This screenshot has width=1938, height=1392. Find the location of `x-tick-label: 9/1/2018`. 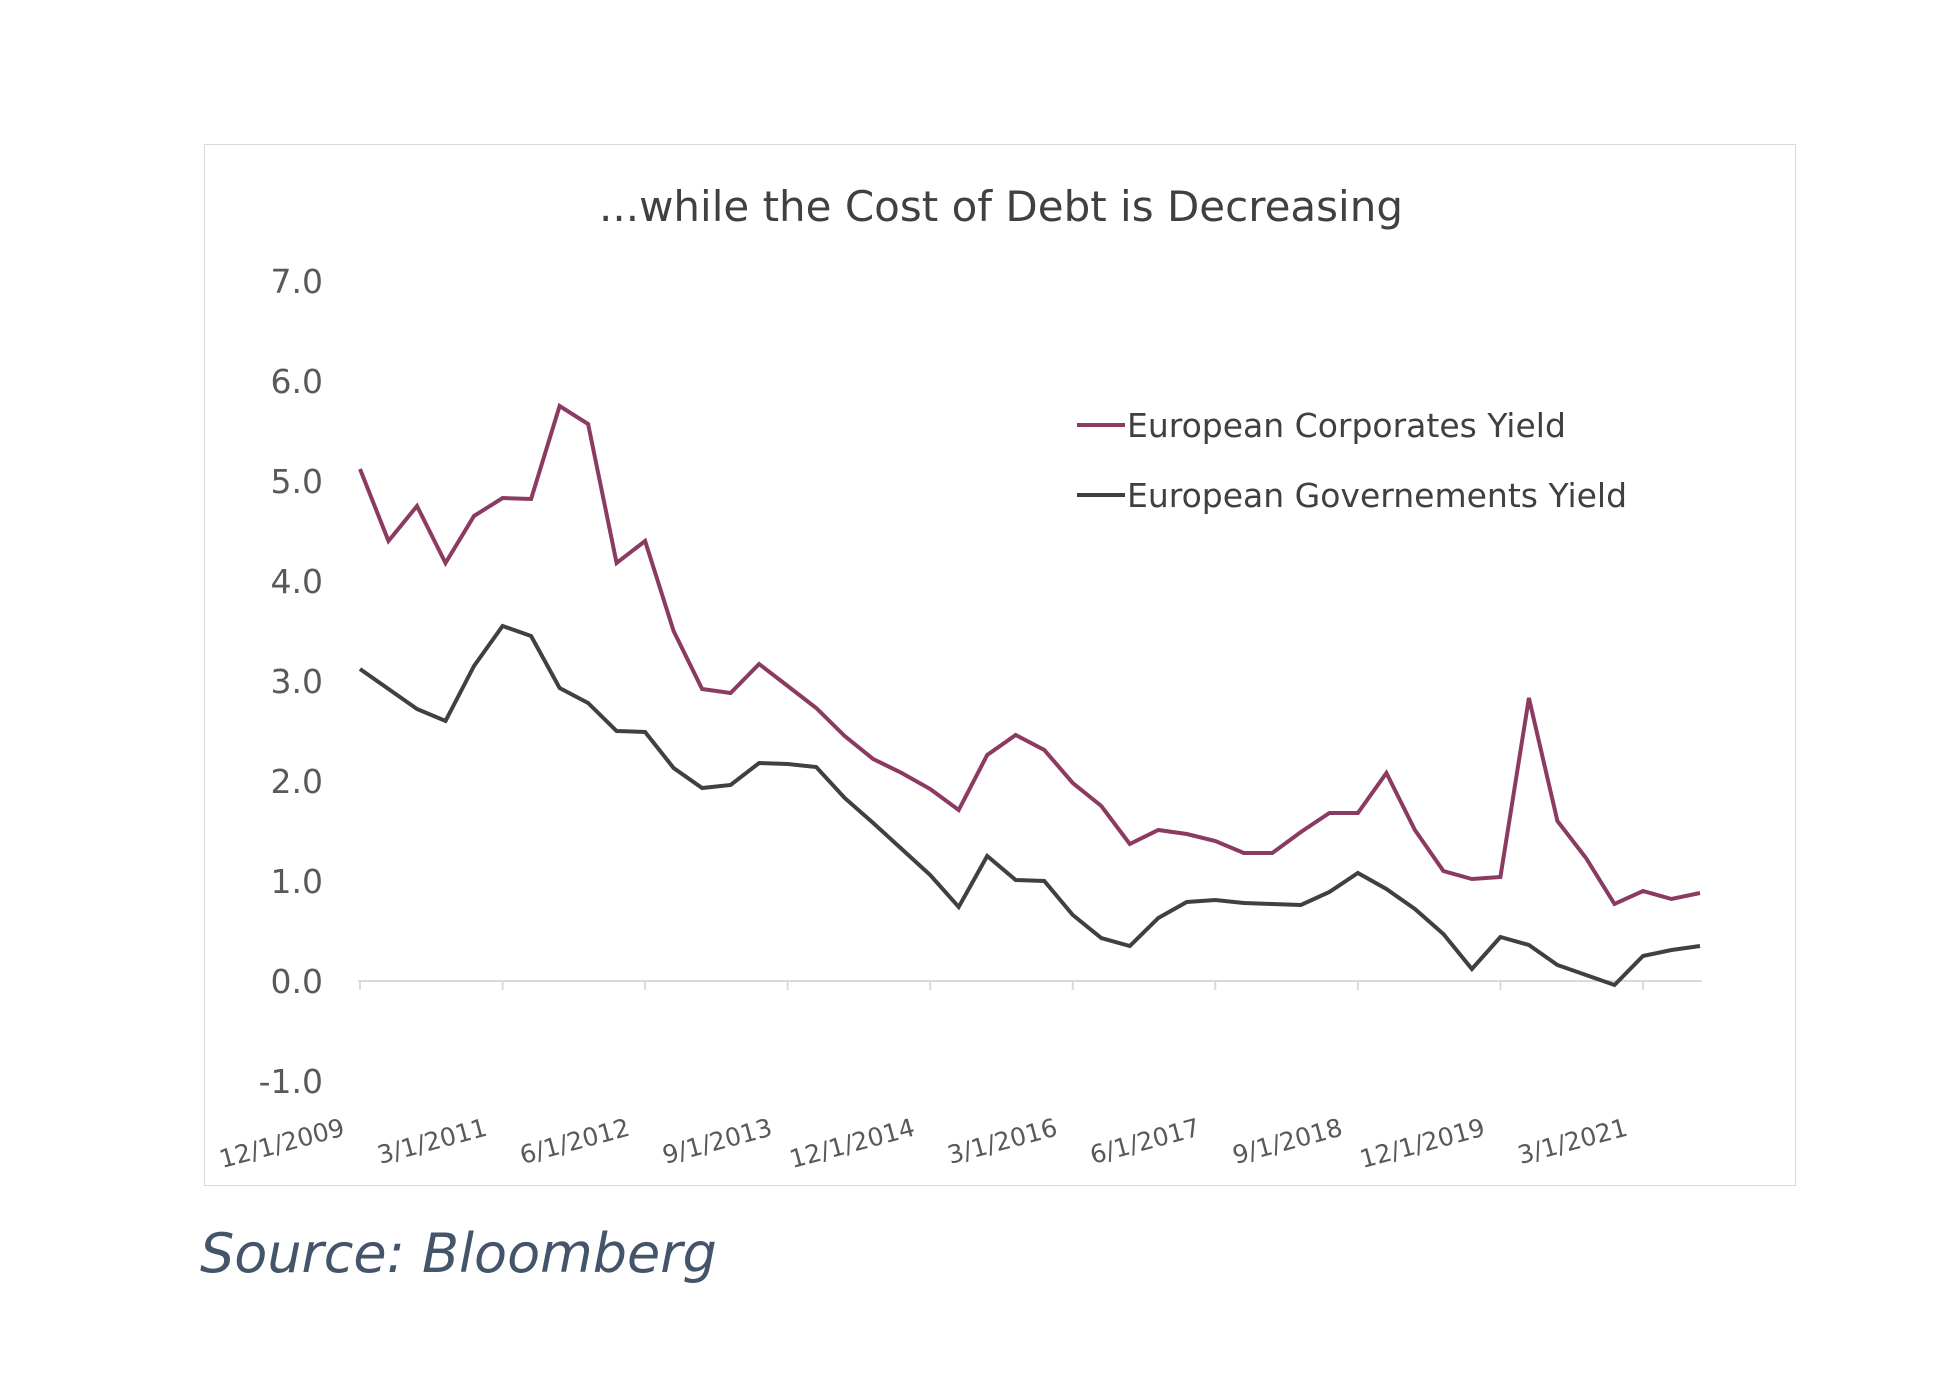

x-tick-label: 9/1/2018 is located at coordinates (1287, 1141).